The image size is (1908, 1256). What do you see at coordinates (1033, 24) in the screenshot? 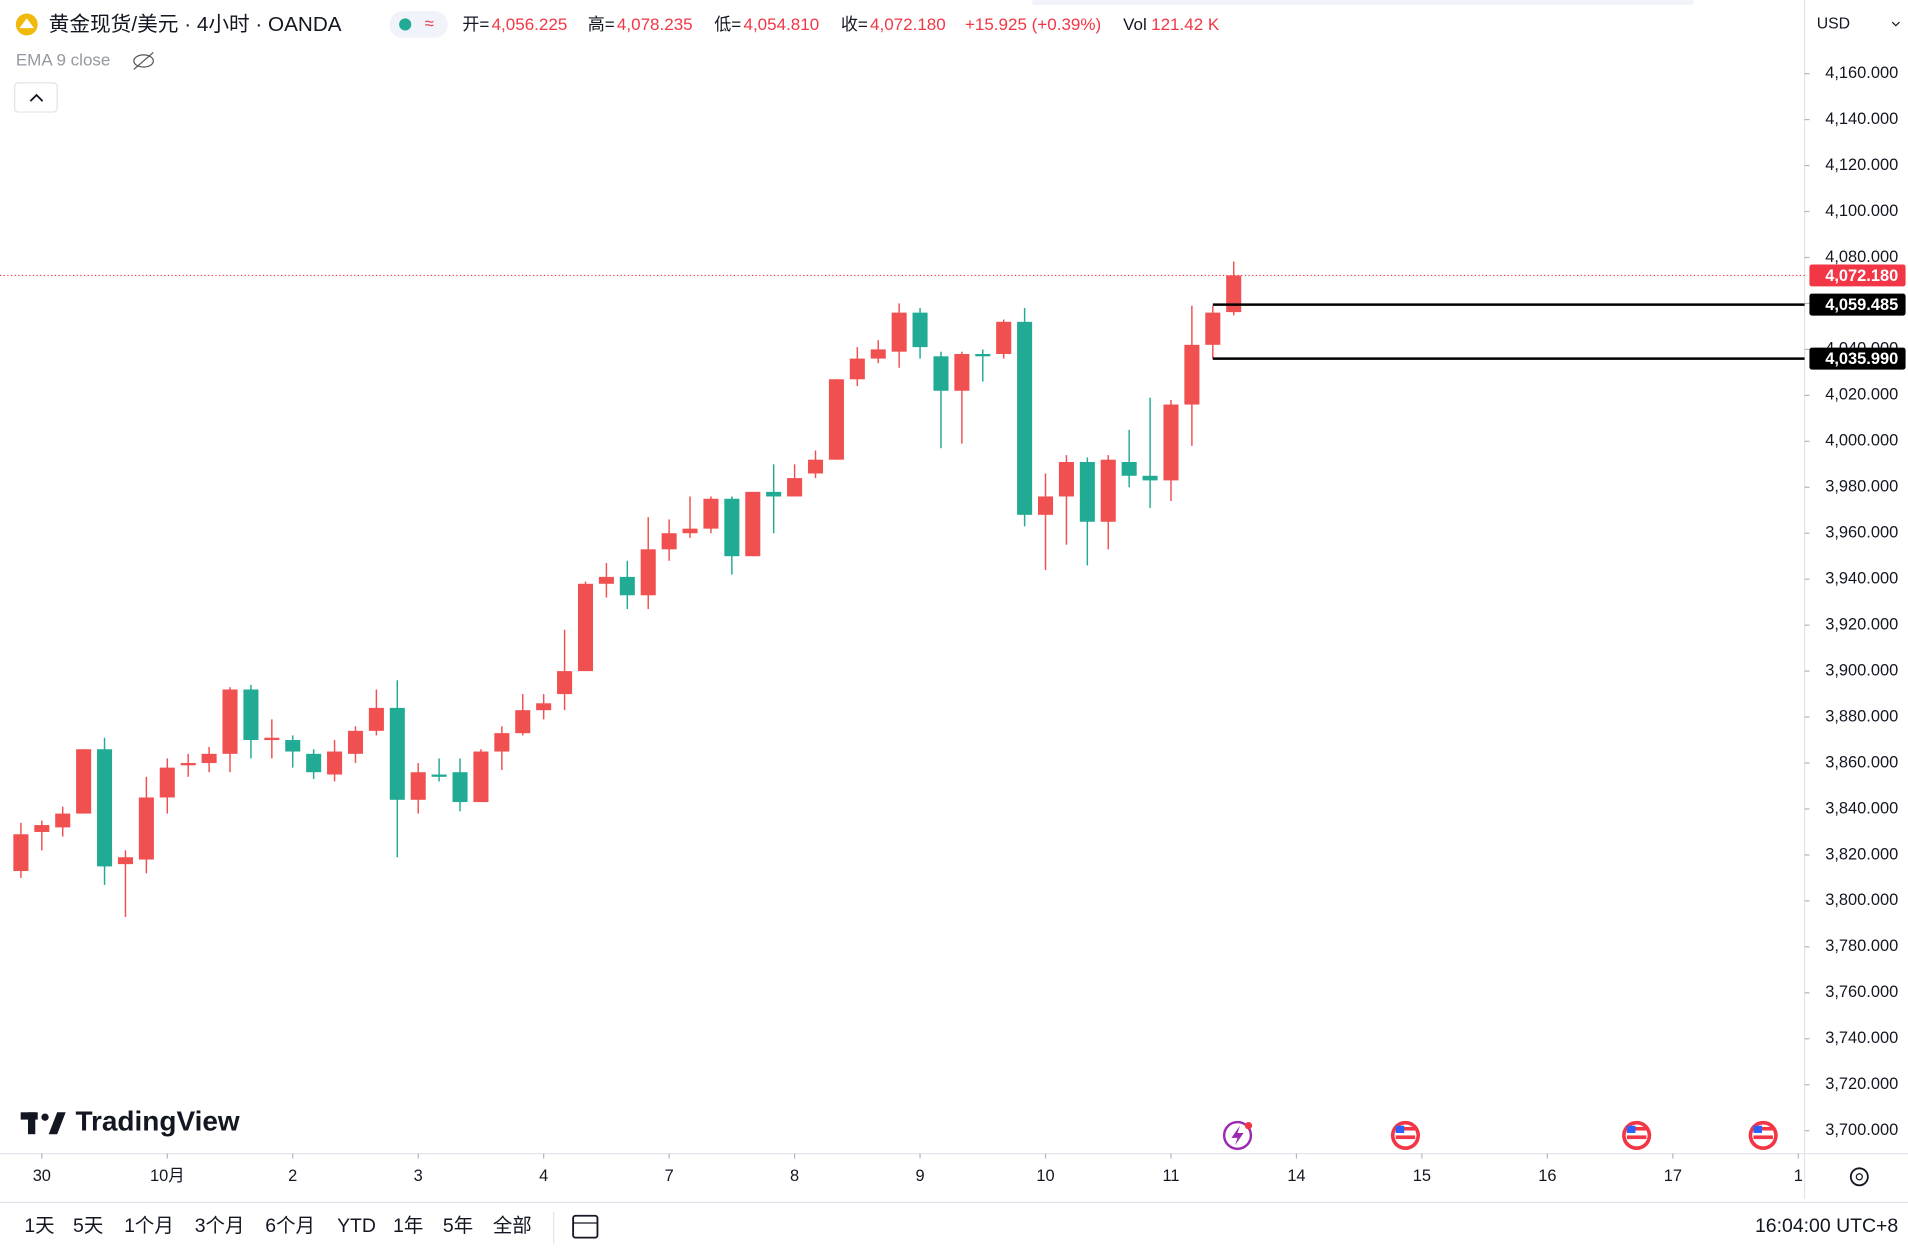
I see `change-value: +15.925 (+0.39%)` at bounding box center [1033, 24].